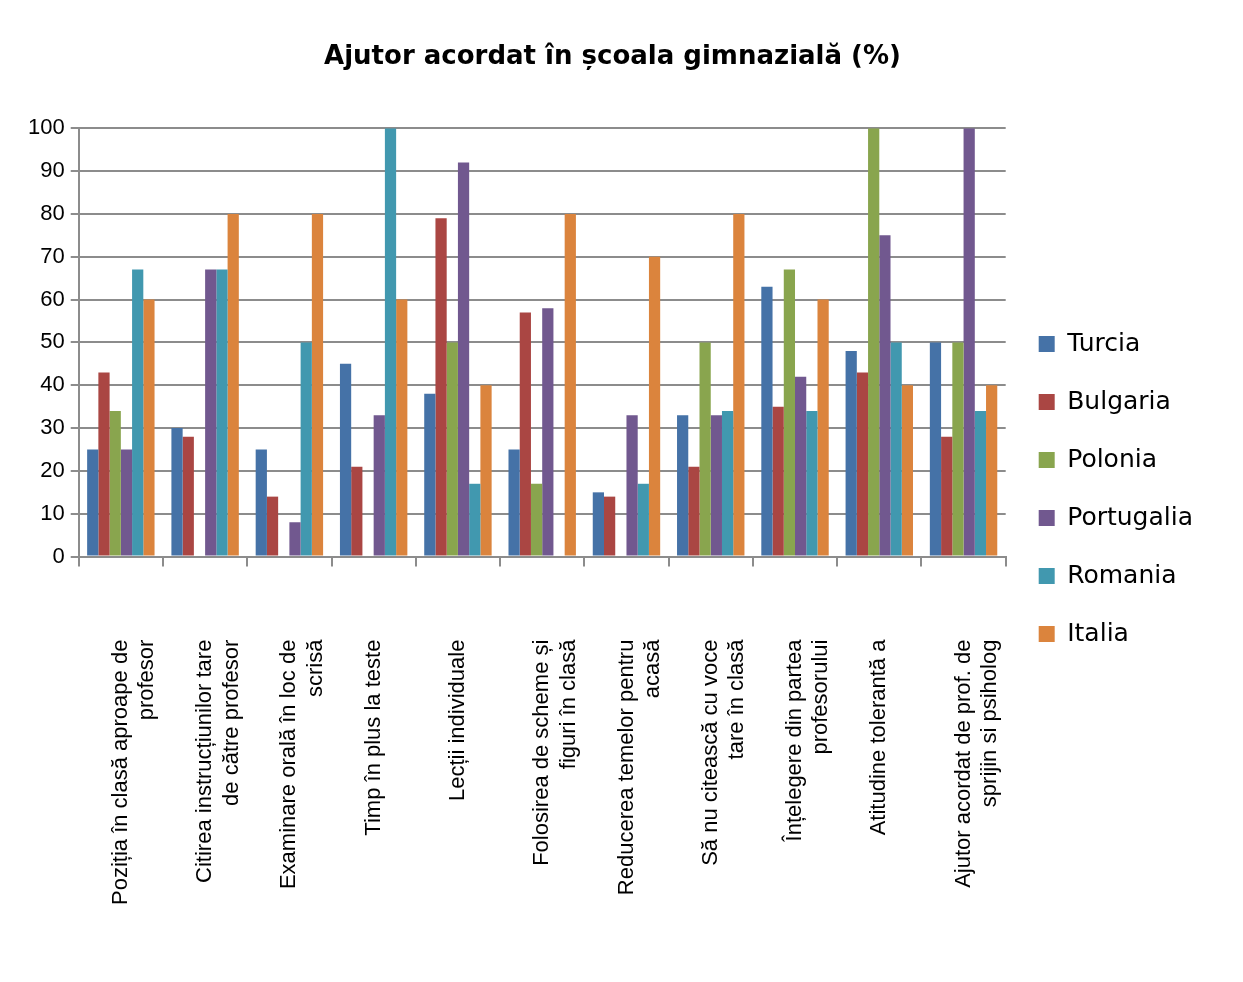 The height and width of the screenshot is (982, 1243). I want to click on y-tick-label: 80, so click(52, 212).